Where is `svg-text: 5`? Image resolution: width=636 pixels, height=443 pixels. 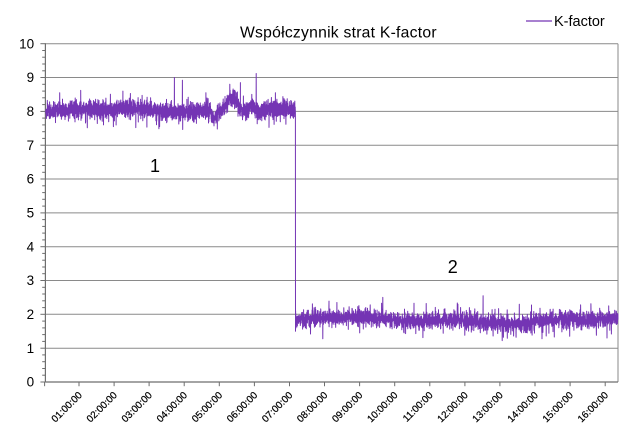 svg-text: 5 is located at coordinates (31, 213).